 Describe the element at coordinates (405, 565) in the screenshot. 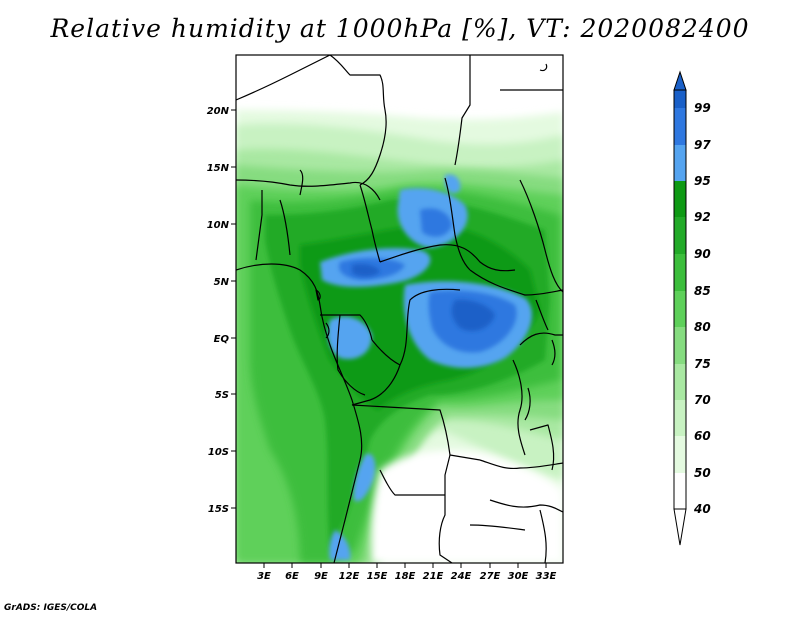

I see `longitude-axis` at that location.